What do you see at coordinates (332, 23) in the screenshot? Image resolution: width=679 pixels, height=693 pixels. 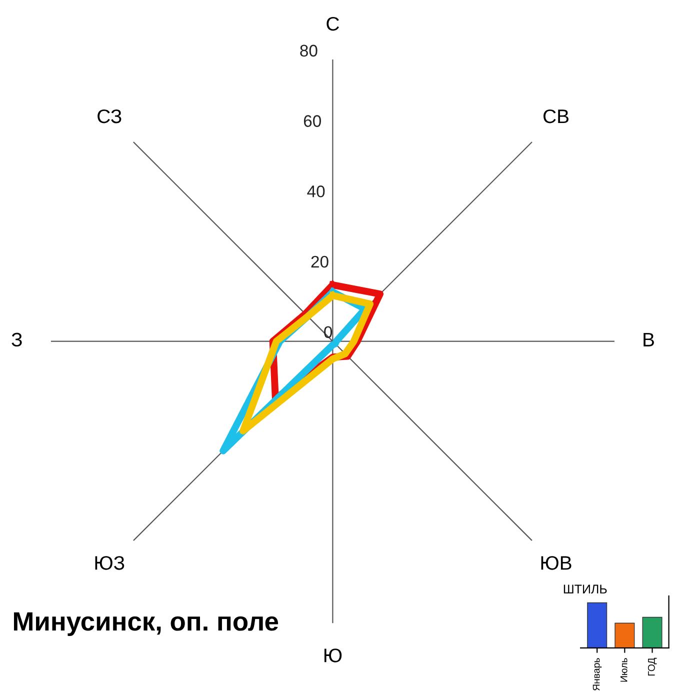 I see `spoke-label: С` at bounding box center [332, 23].